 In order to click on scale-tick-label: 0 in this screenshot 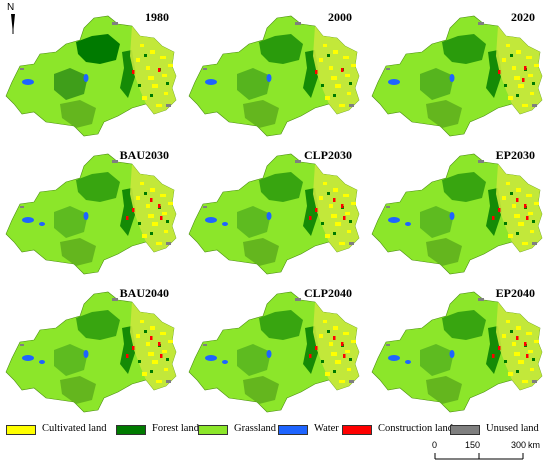, I will do `click(435, 445)`.